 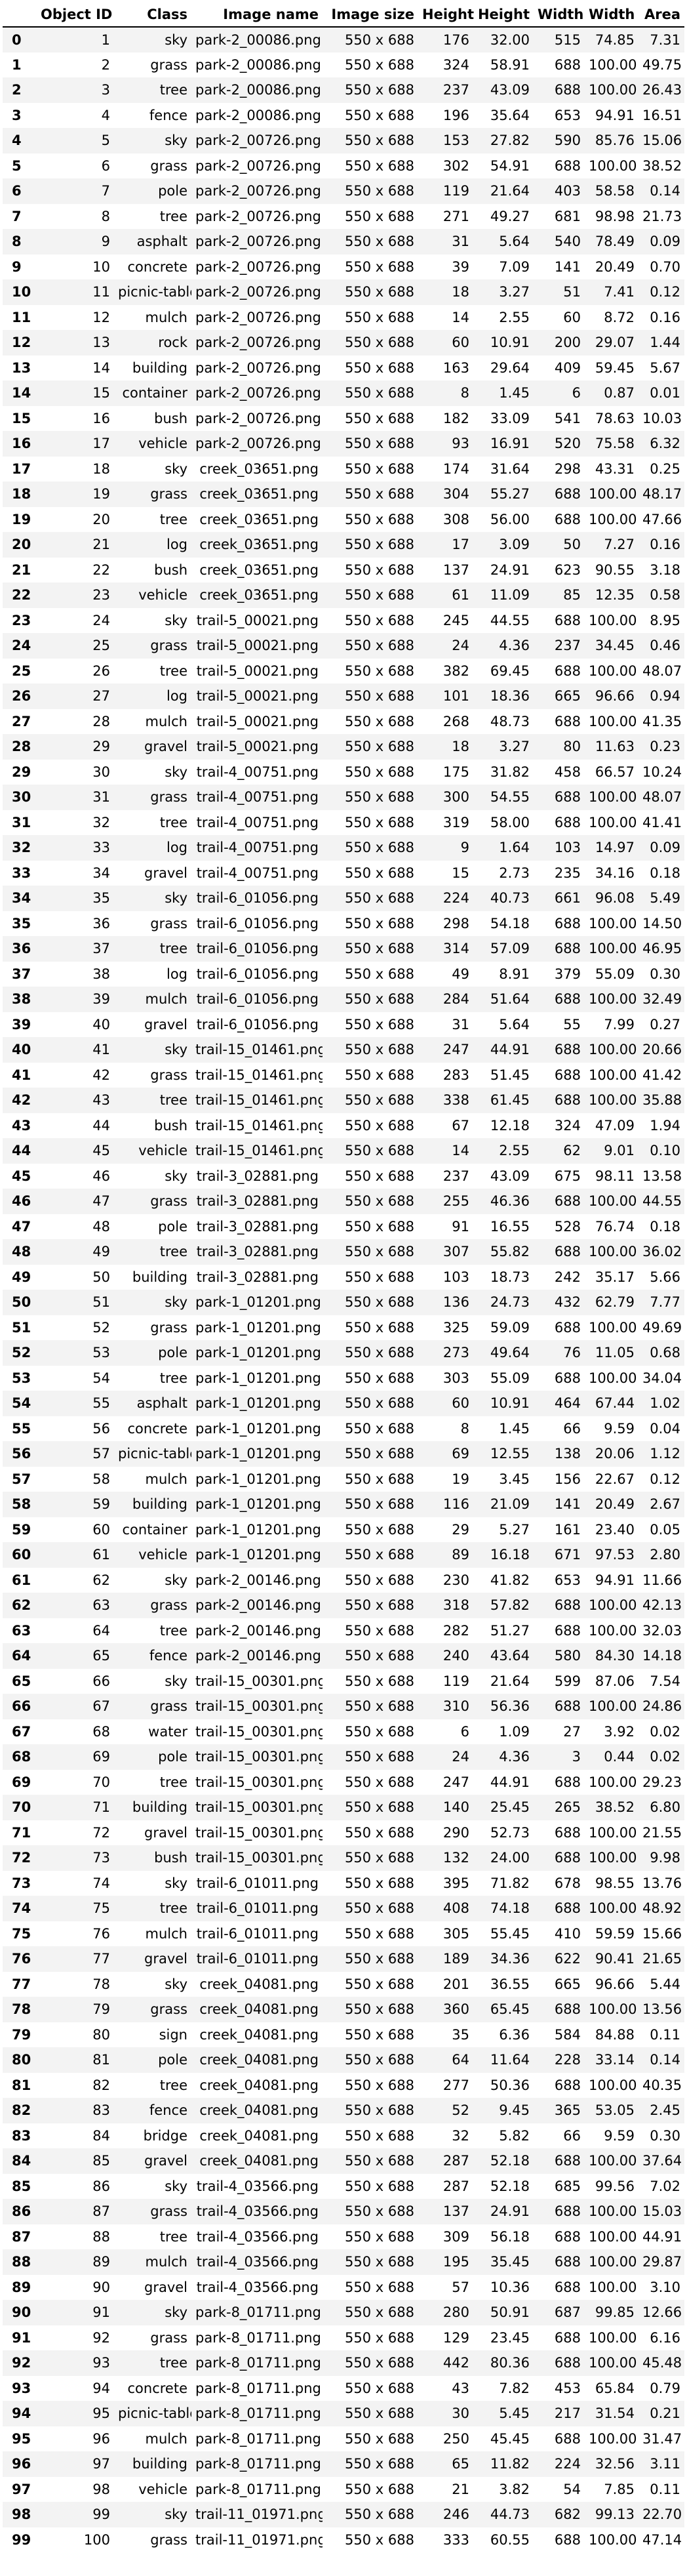 I want to click on area-cell: 5.44, so click(x=665, y=1984).